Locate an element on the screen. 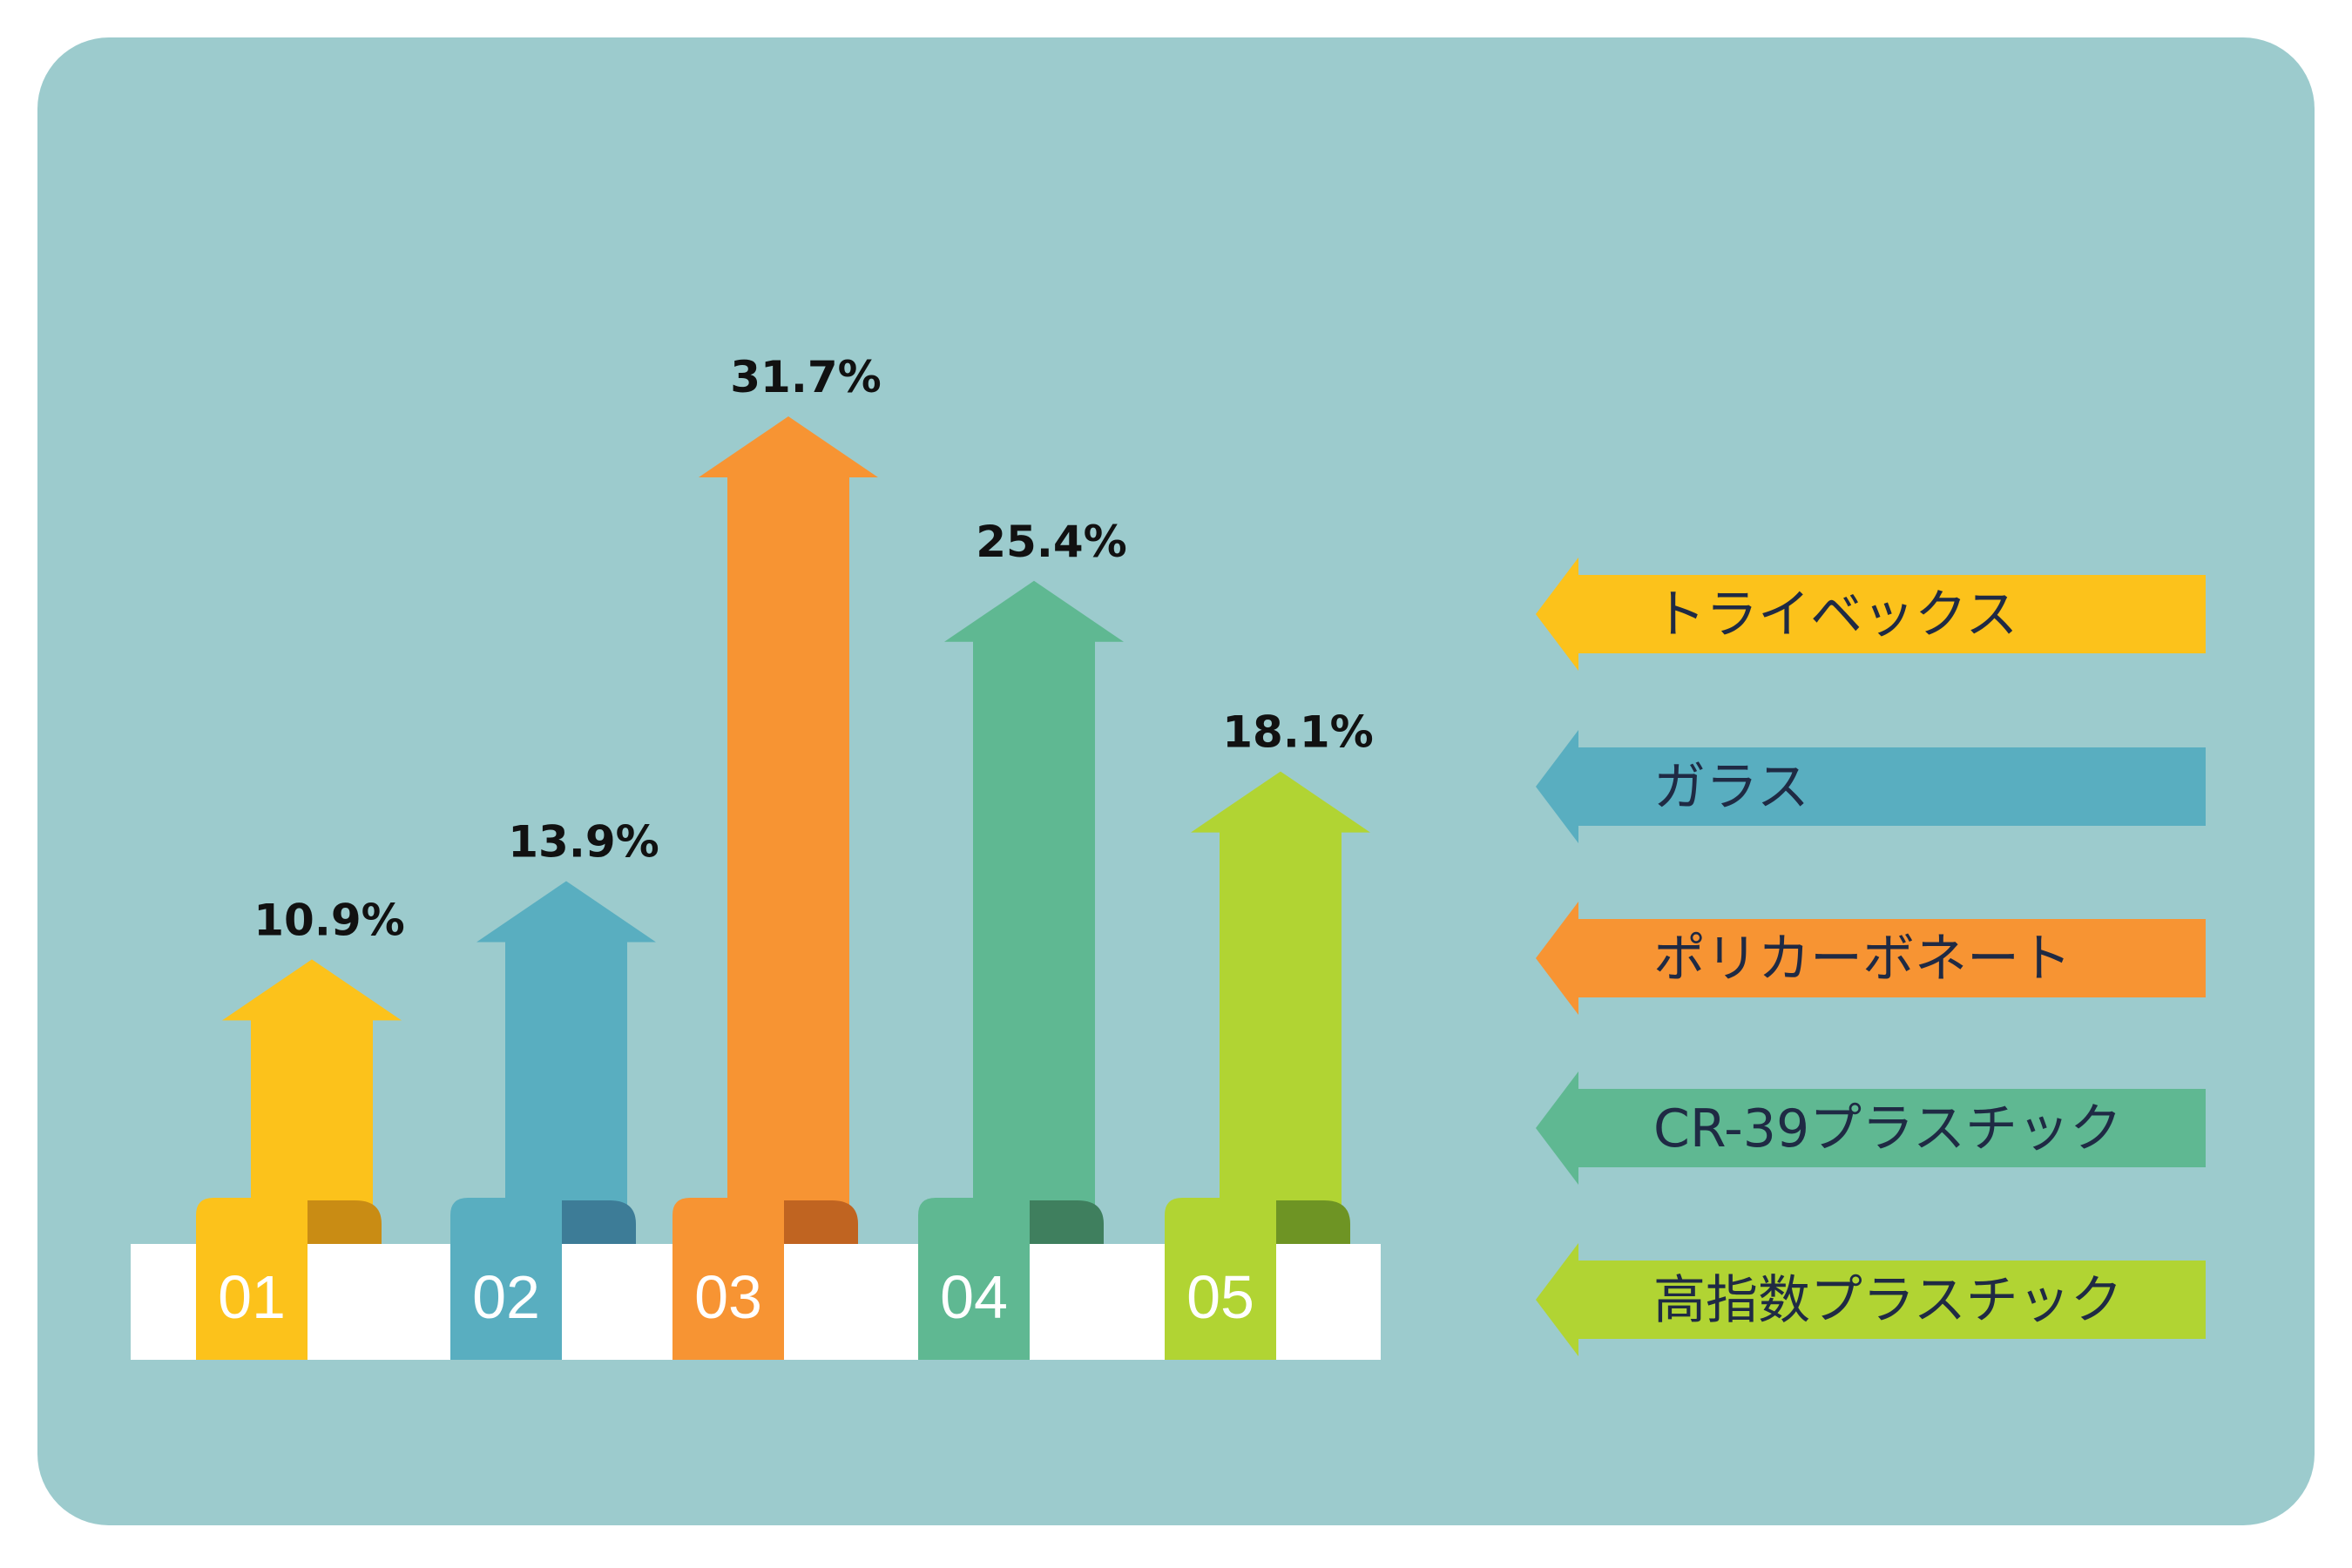 This screenshot has width=2352, height=1568. value-label-05: 18.1% is located at coordinates (1297, 732).